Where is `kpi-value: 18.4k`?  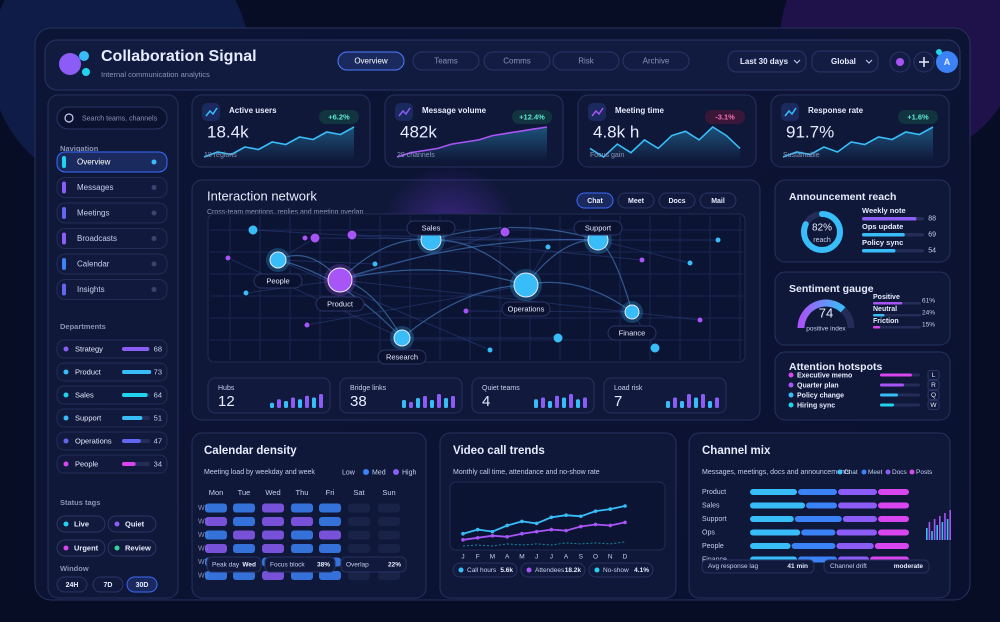 kpi-value: 18.4k is located at coordinates (228, 131).